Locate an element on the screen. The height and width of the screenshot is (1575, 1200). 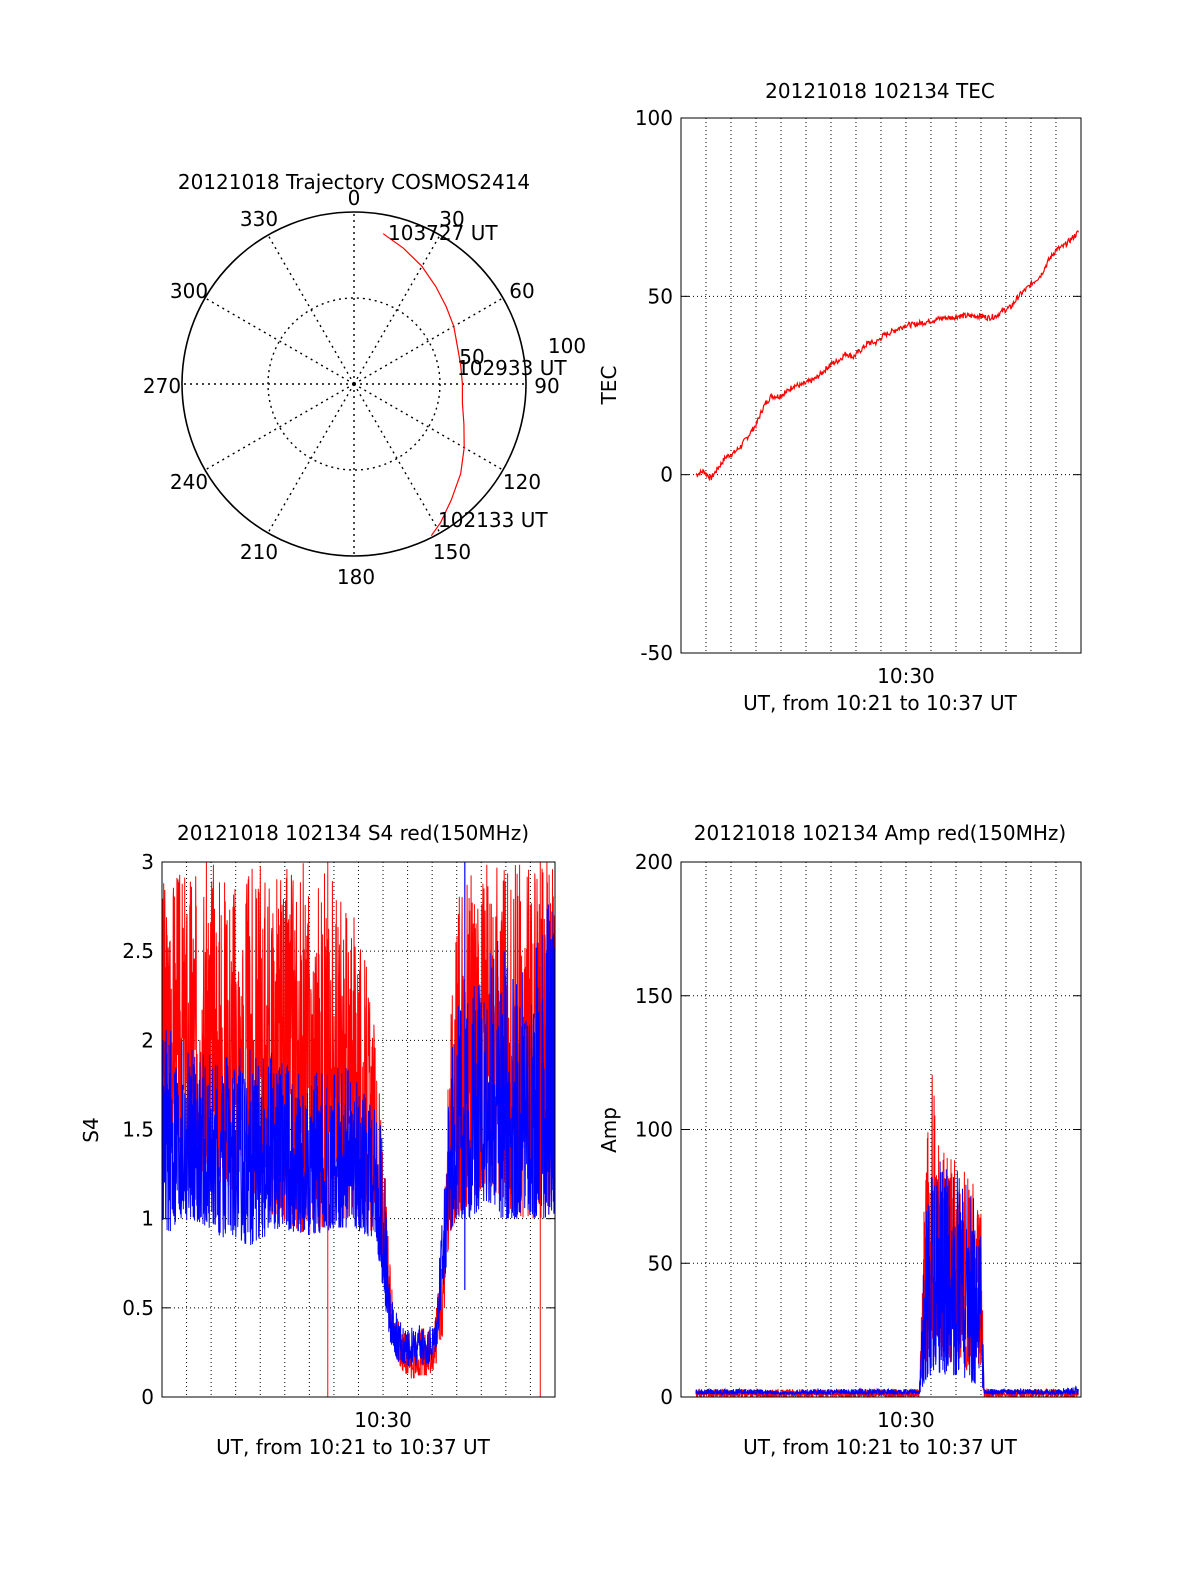
time-label-end: 102133 UT is located at coordinates (493, 520).